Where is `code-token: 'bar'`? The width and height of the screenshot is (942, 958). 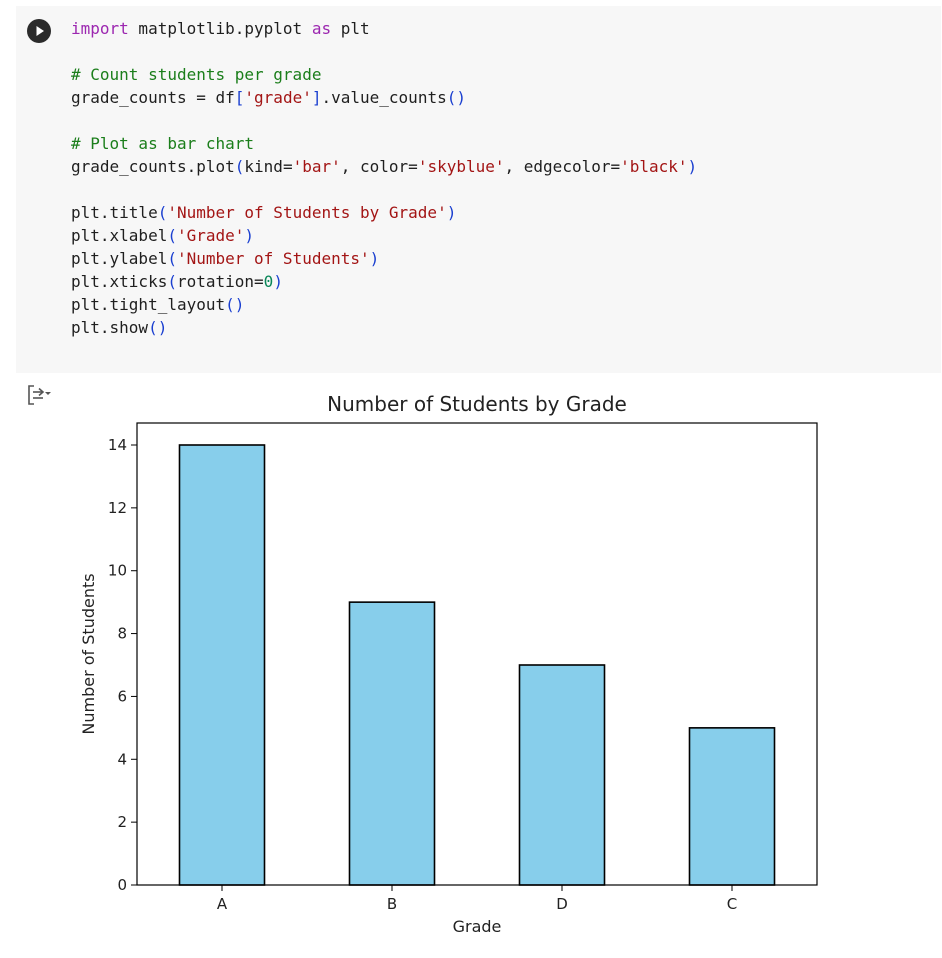
code-token: 'bar' is located at coordinates (316, 166).